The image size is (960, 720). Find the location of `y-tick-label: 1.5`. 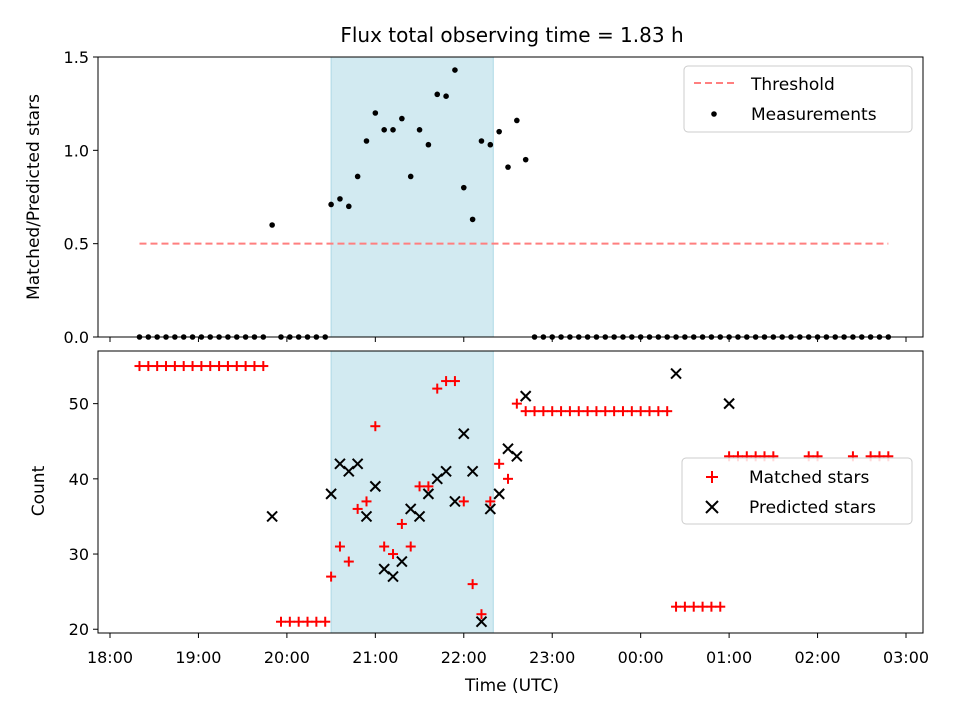

y-tick-label: 1.5 is located at coordinates (76, 57).